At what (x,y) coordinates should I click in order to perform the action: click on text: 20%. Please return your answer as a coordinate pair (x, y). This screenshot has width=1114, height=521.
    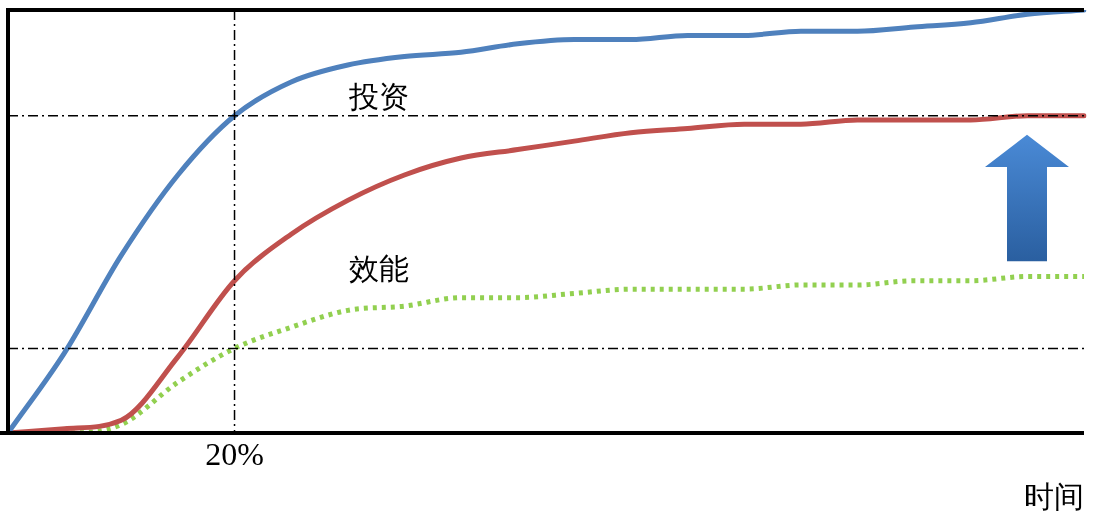
    Looking at the image, I should click on (234, 454).